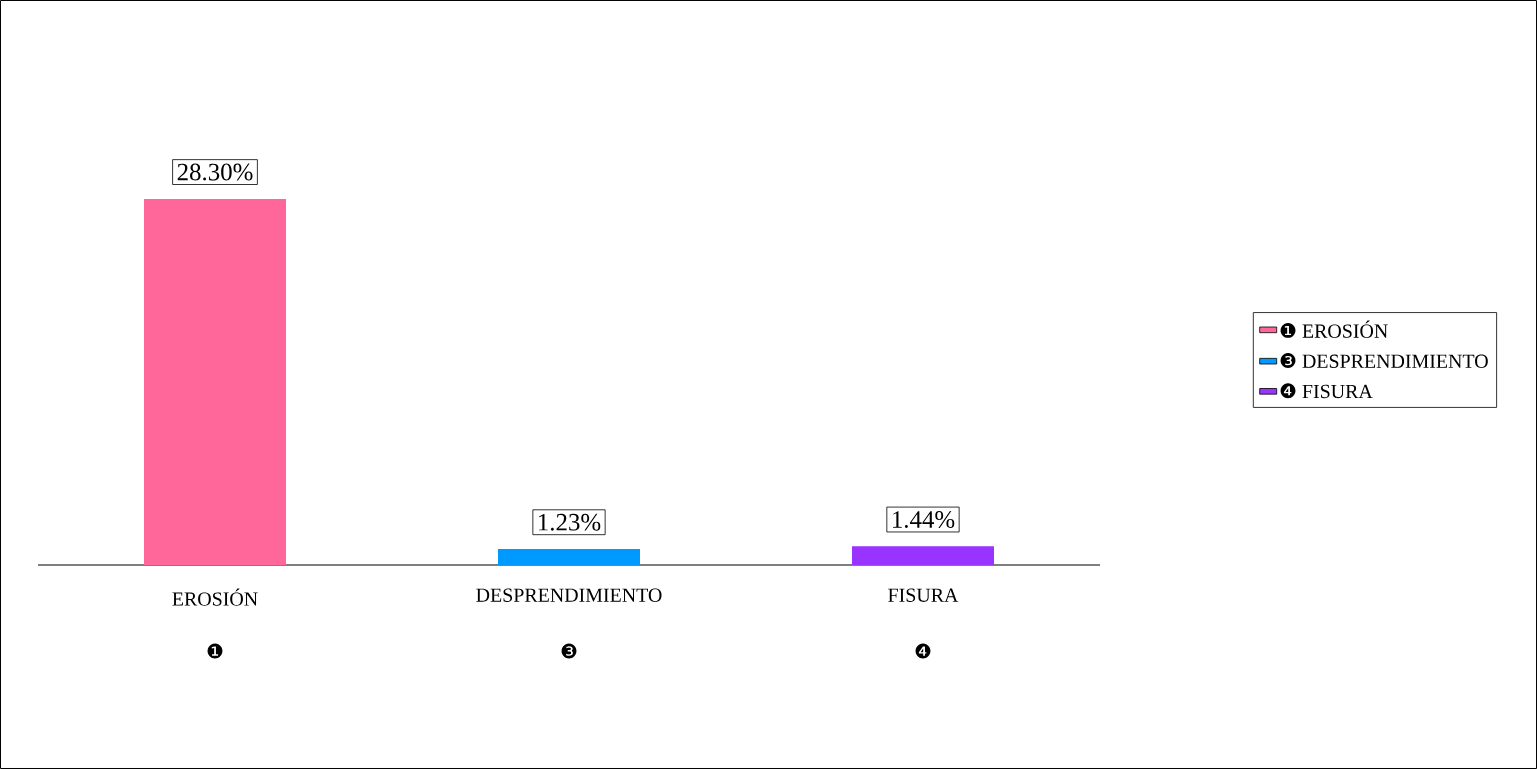 This screenshot has width=1537, height=769. Describe the element at coordinates (1326, 391) in the screenshot. I see `legend-label: ❹ FISURA` at that location.